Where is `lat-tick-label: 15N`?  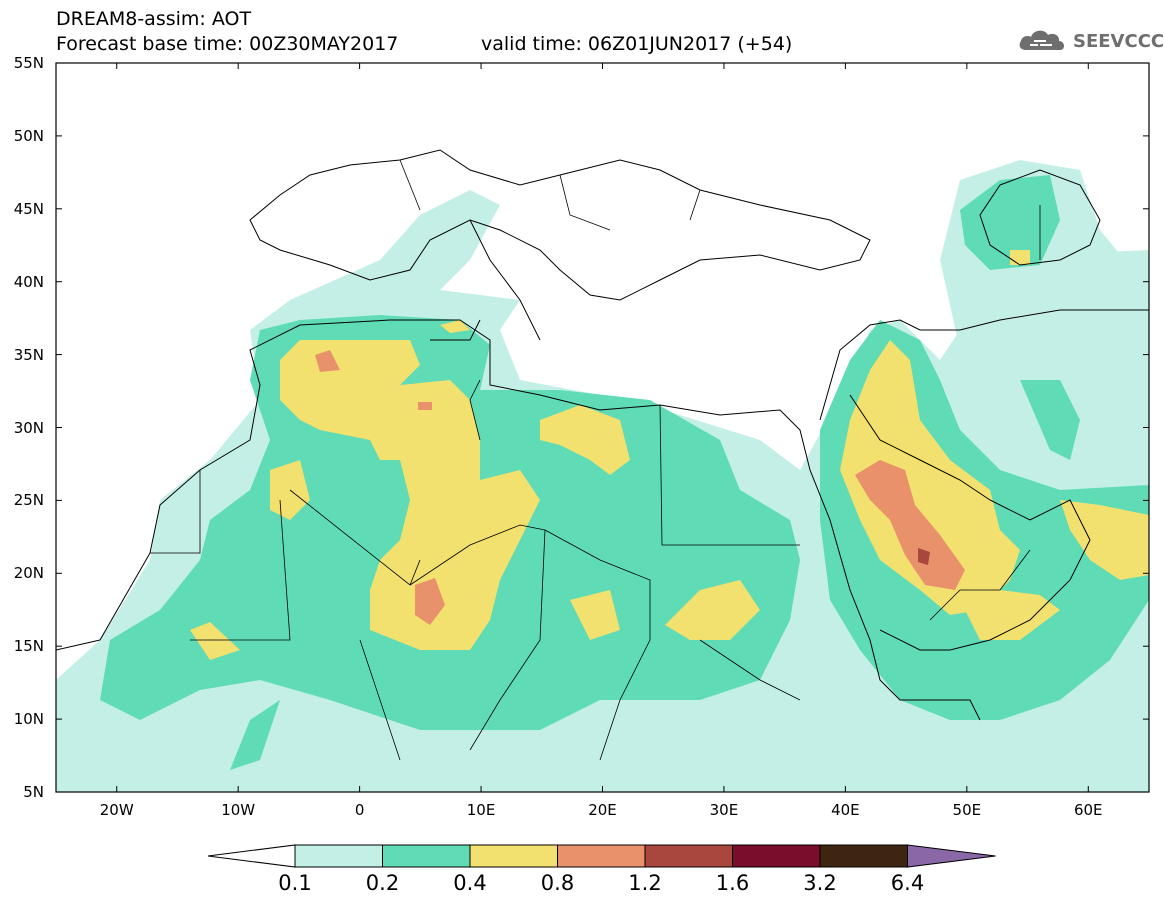 lat-tick-label: 15N is located at coordinates (28, 646).